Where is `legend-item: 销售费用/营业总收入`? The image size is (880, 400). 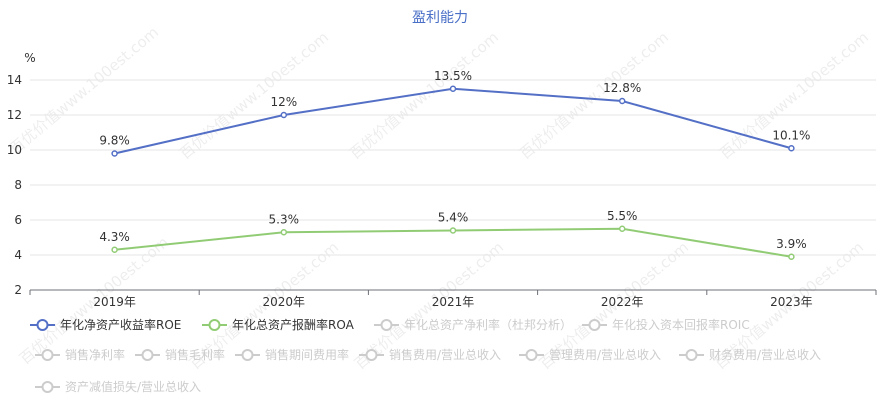 legend-item: 销售费用/营业总收入 is located at coordinates (430, 354).